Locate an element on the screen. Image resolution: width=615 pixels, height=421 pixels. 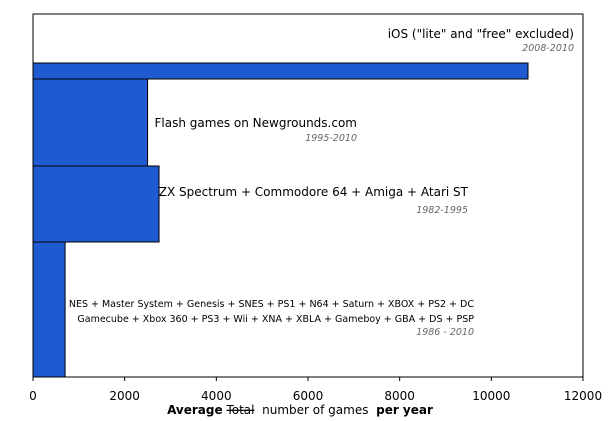
x-axis-label-total: Total is located at coordinates (239, 410).